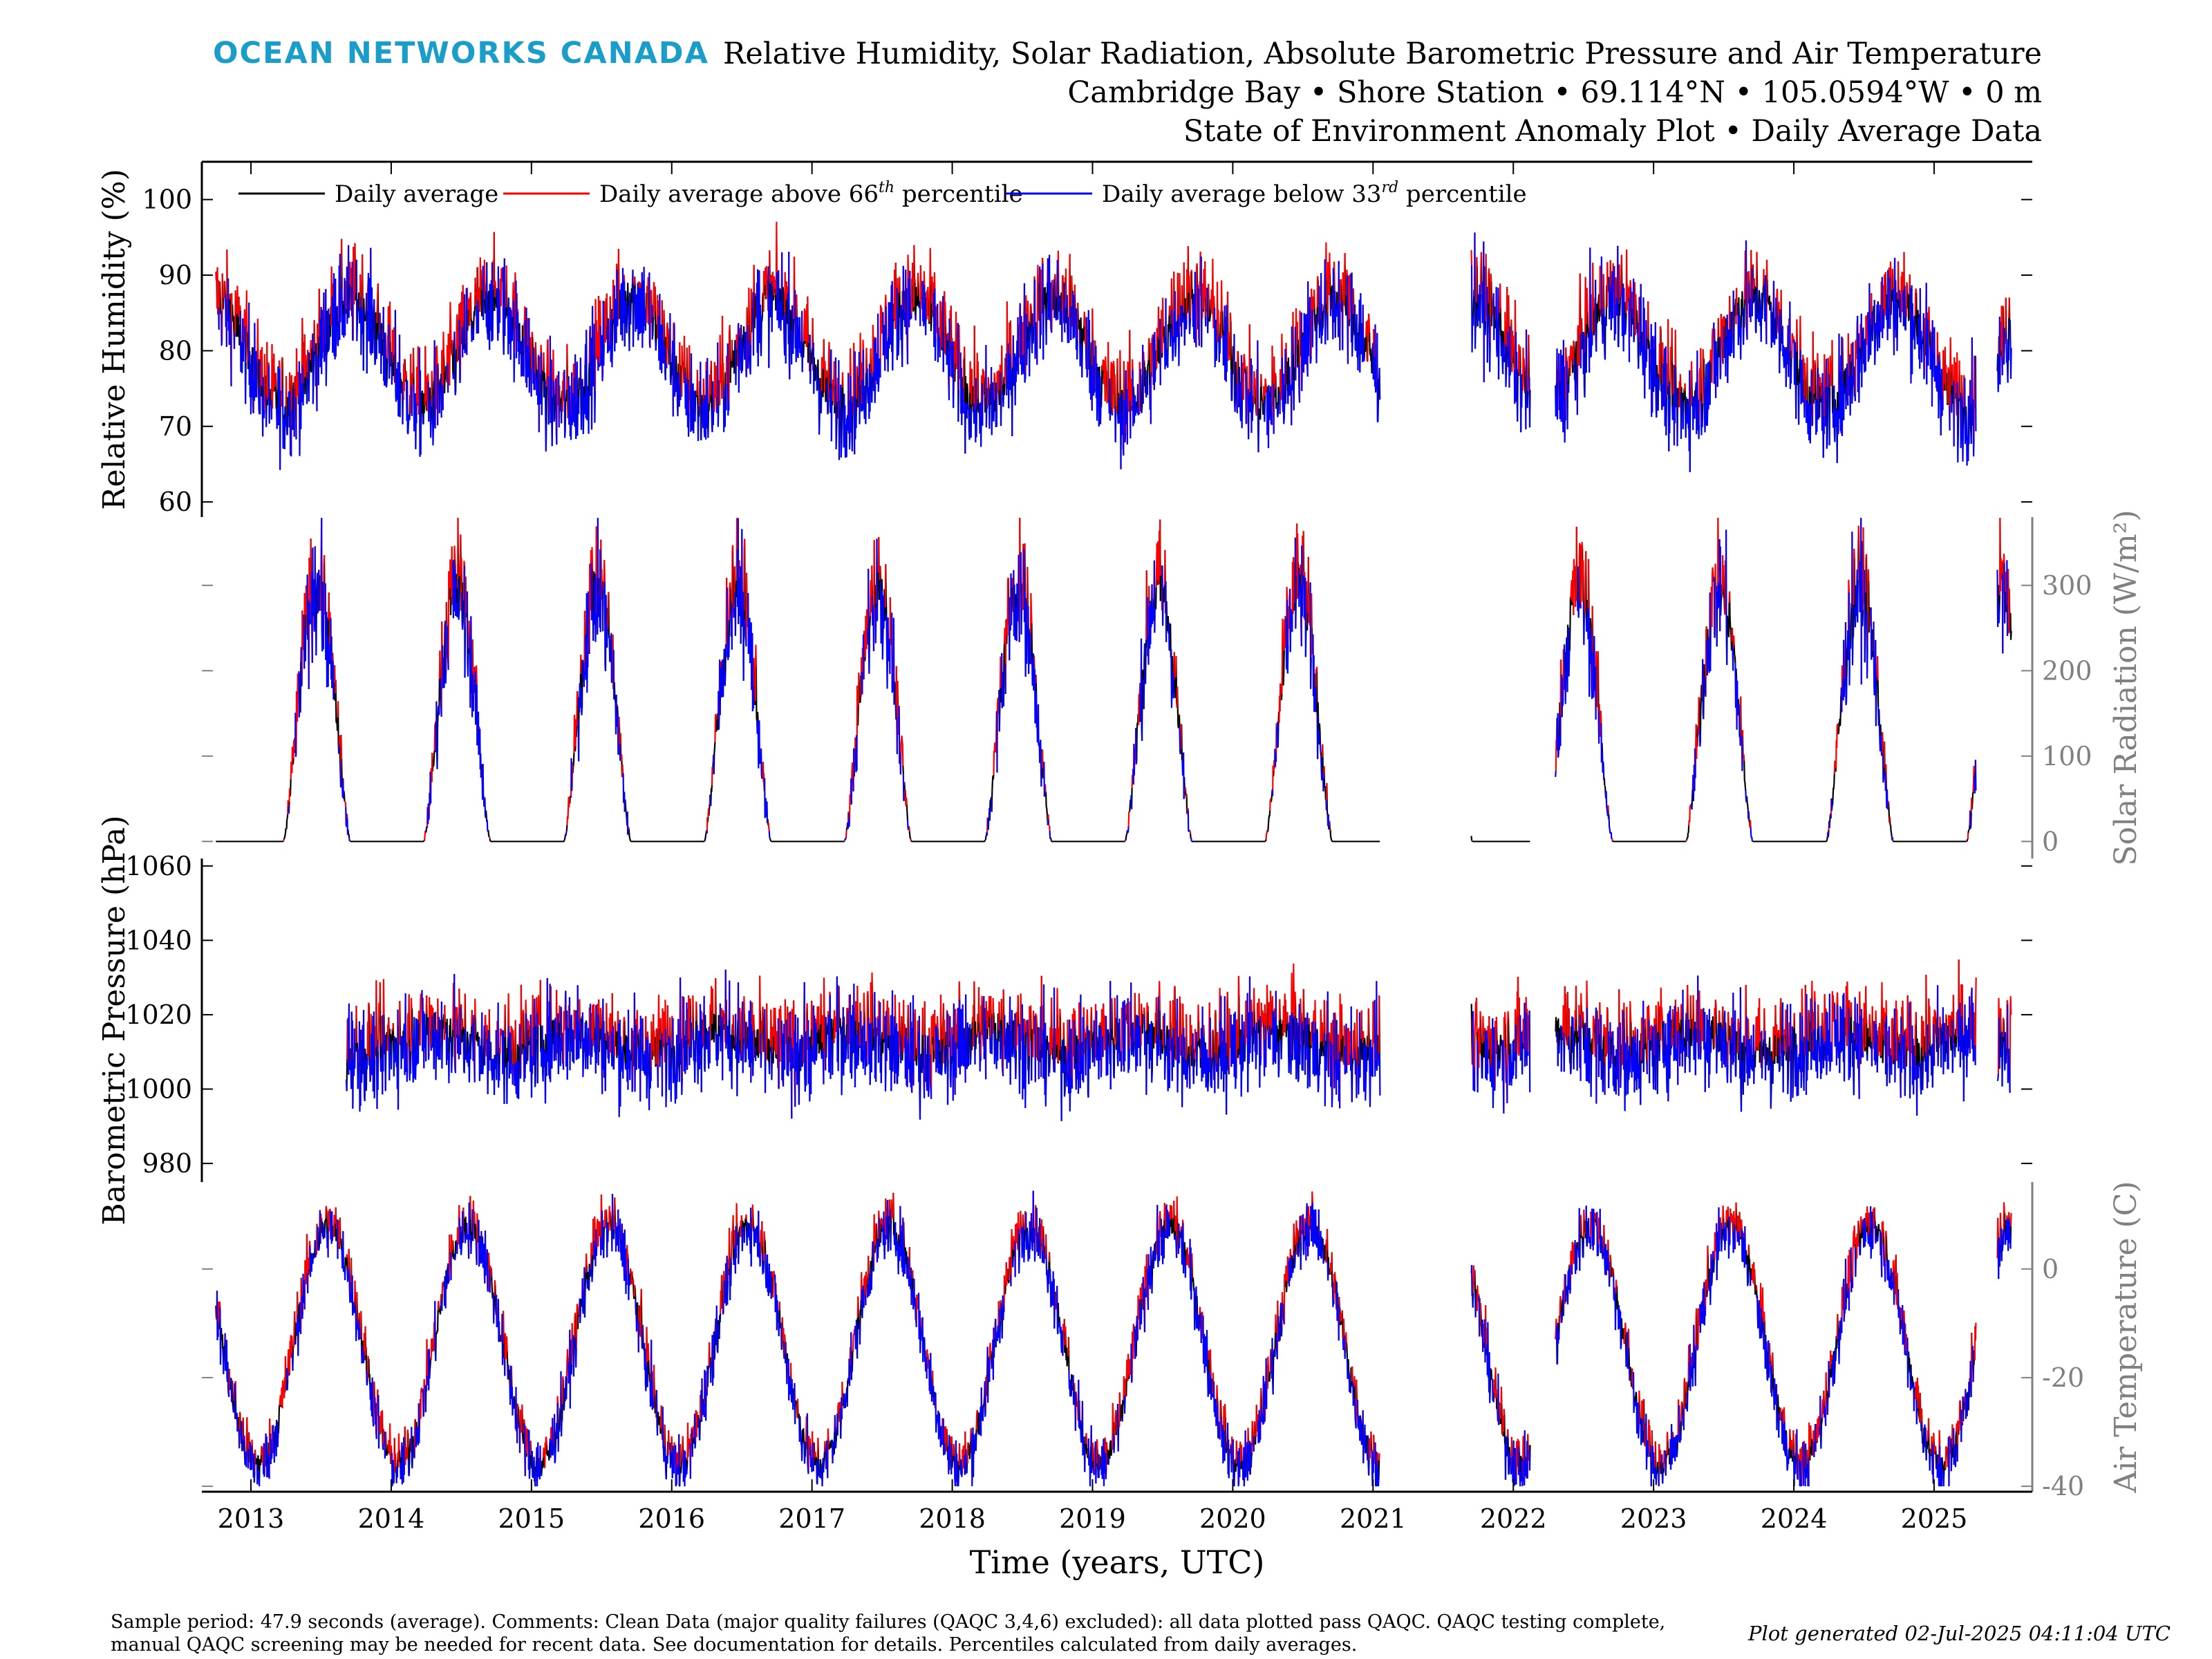  I want to click on brand-logo-text: OCEAN NETWORKS CANADA, so click(461, 54).